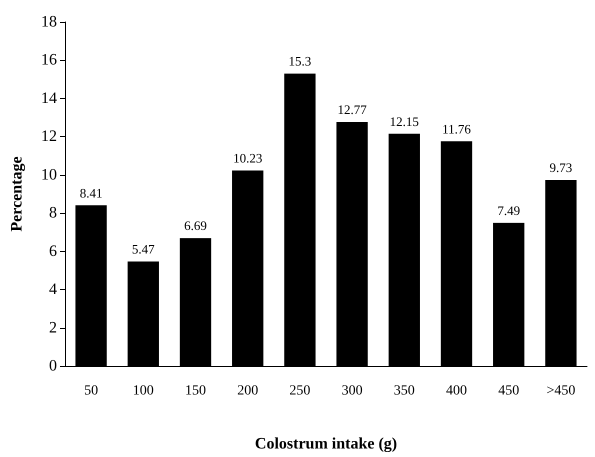  What do you see at coordinates (299, 391) in the screenshot?
I see `x-tick-label: 250` at bounding box center [299, 391].